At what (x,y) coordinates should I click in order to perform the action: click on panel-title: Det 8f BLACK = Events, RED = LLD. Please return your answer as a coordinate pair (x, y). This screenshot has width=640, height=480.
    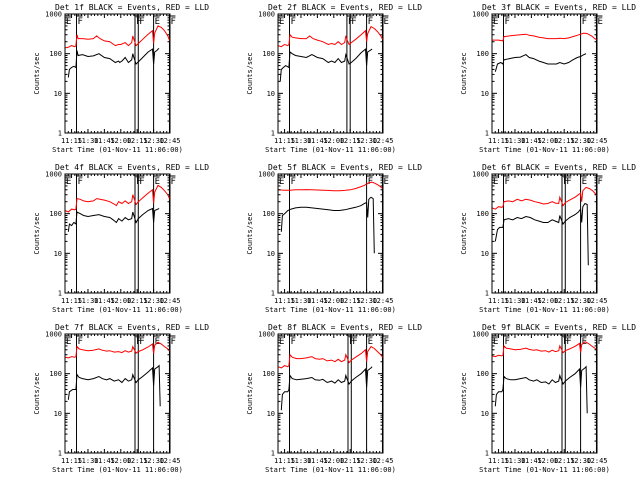
    Looking at the image, I should click on (345, 327).